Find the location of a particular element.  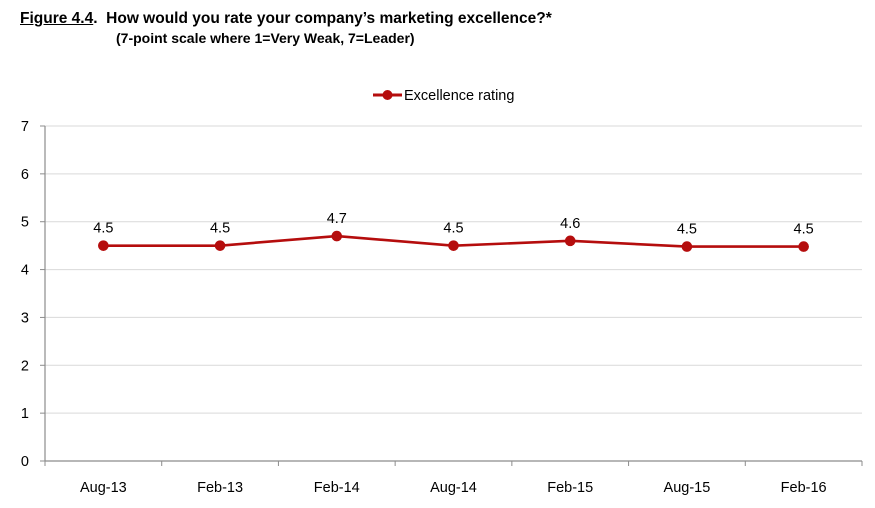

legend-marker-icon is located at coordinates (387, 95).